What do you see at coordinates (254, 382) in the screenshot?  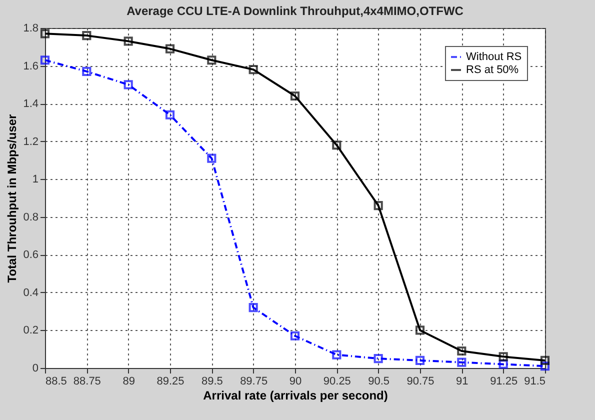 I see `x-tick-label: 89.75` at bounding box center [254, 382].